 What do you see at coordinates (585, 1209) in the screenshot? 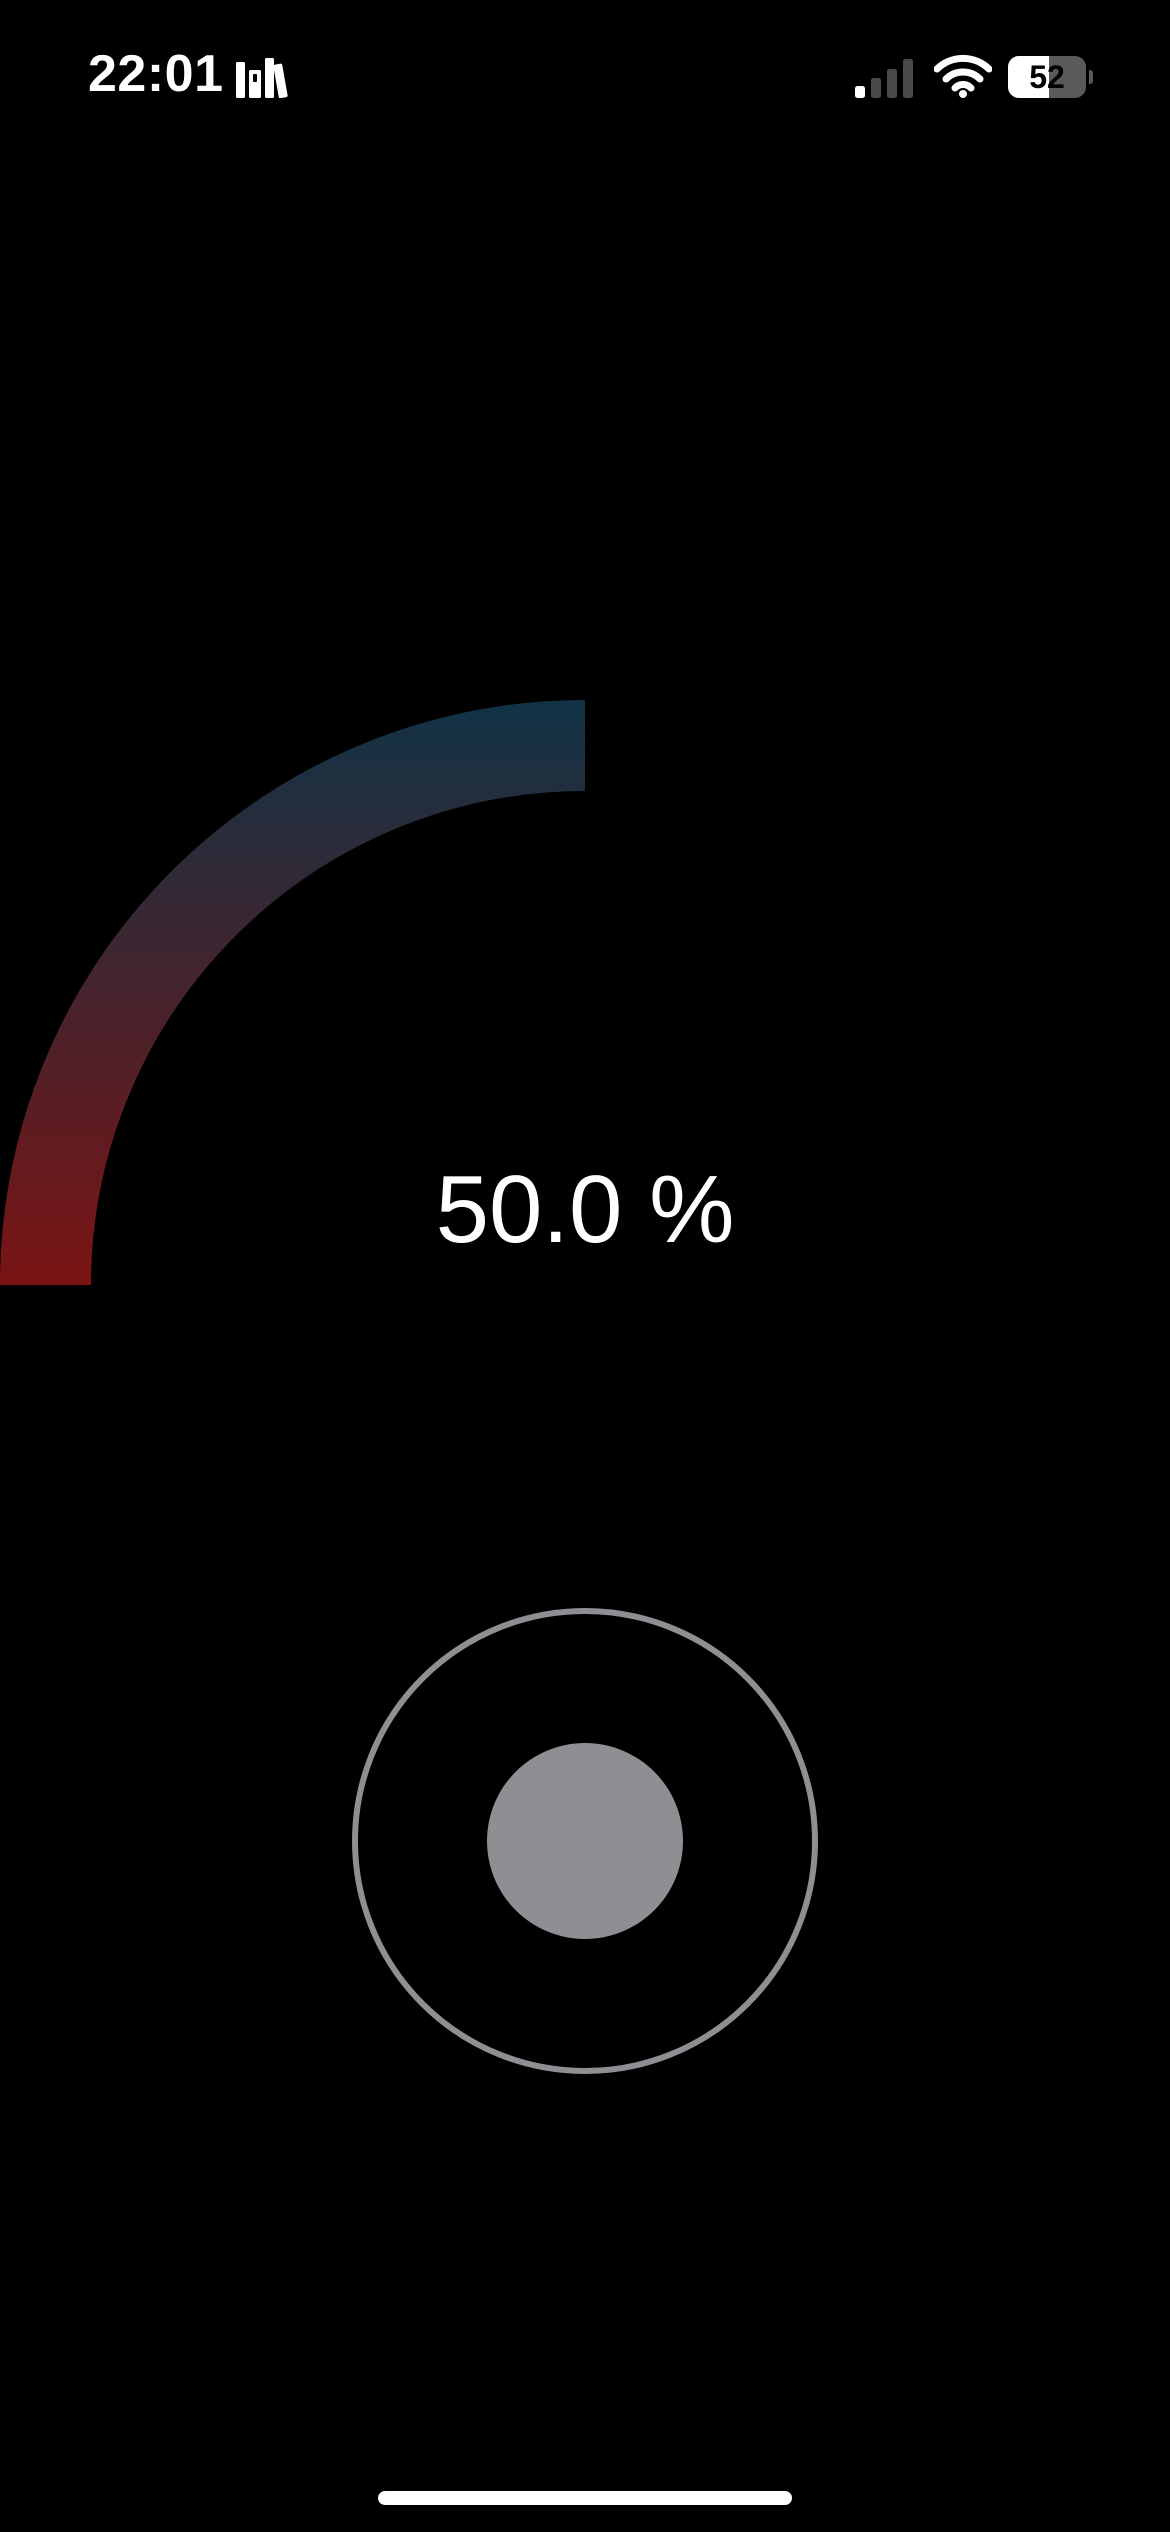
I see `gauge-value-label: 50.0 %` at bounding box center [585, 1209].